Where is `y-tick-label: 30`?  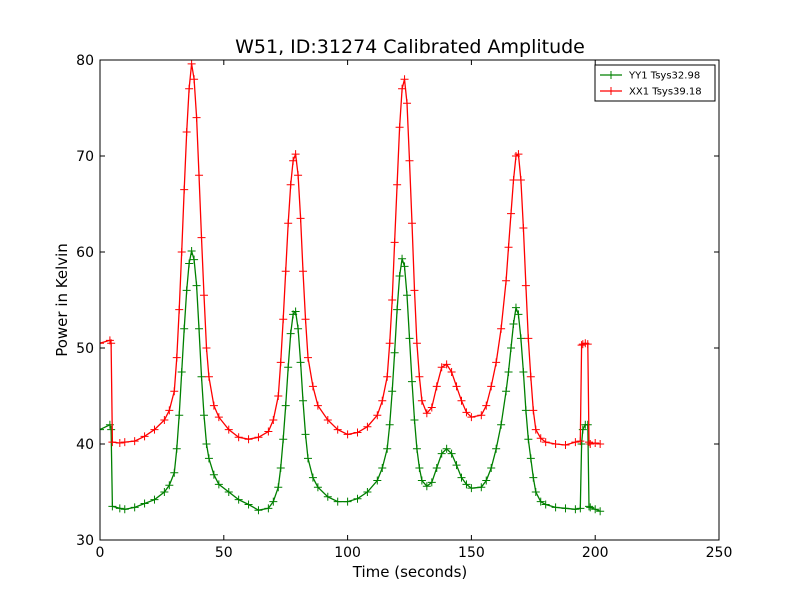 y-tick-label: 30 is located at coordinates (85, 541).